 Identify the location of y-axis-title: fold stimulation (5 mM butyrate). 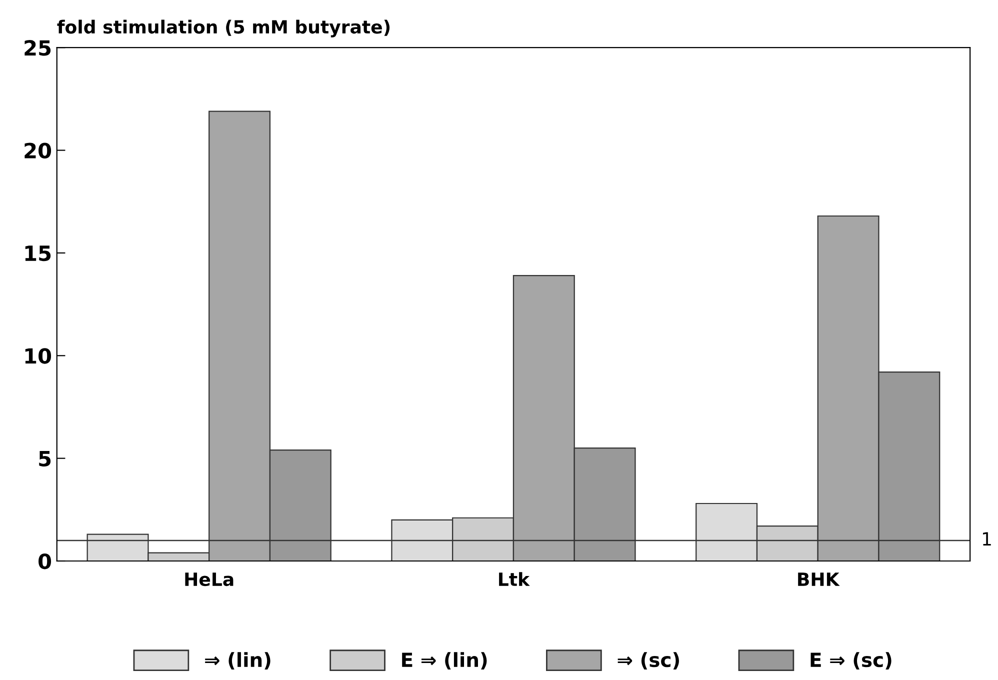
(223, 29).